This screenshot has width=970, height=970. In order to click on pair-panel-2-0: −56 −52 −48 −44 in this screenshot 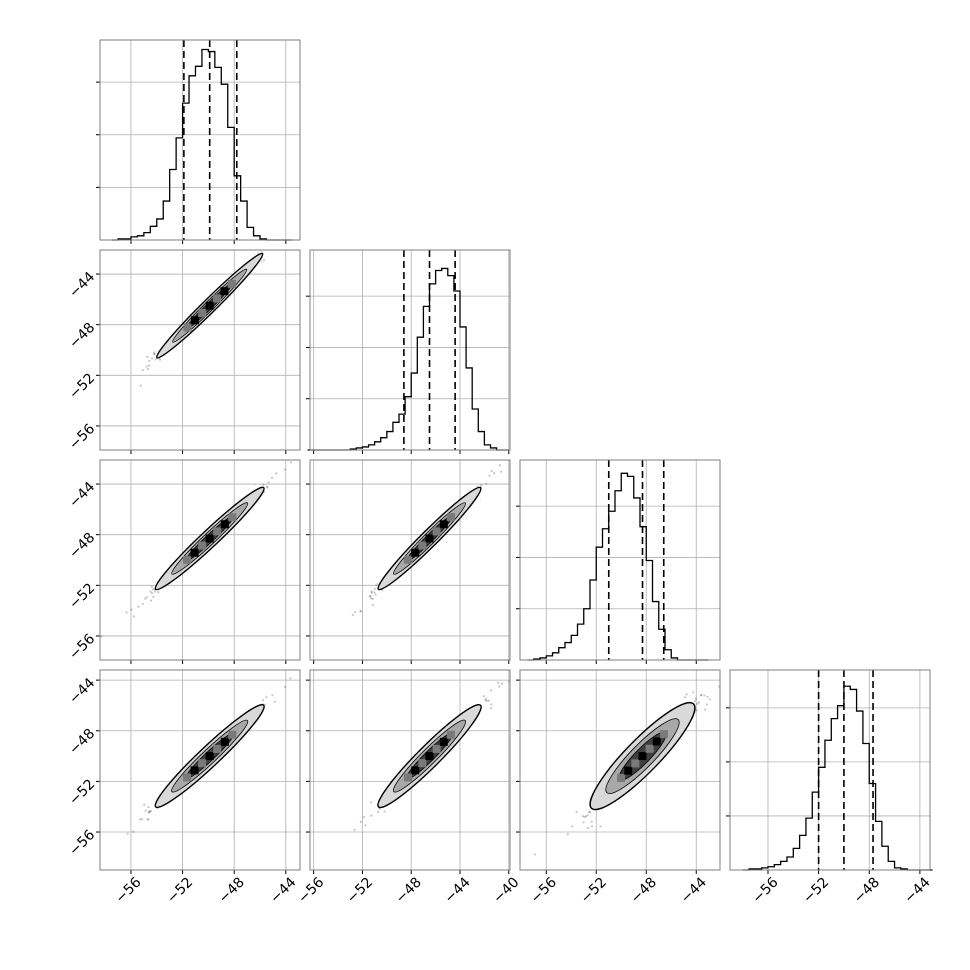, I will do `click(184, 558)`.